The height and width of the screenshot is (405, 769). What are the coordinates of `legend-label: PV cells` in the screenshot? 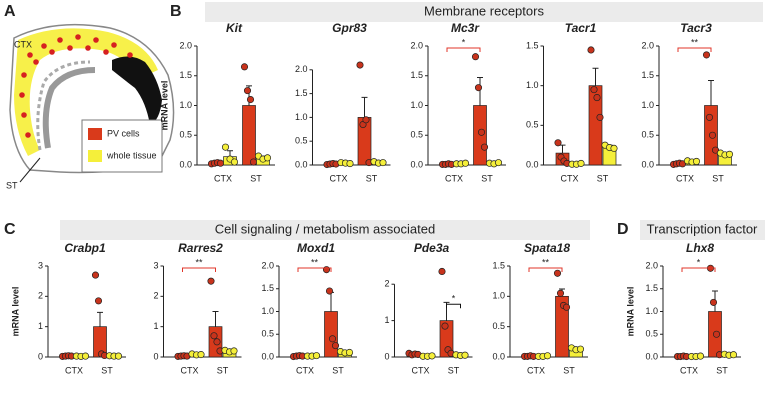 It's located at (123, 133).